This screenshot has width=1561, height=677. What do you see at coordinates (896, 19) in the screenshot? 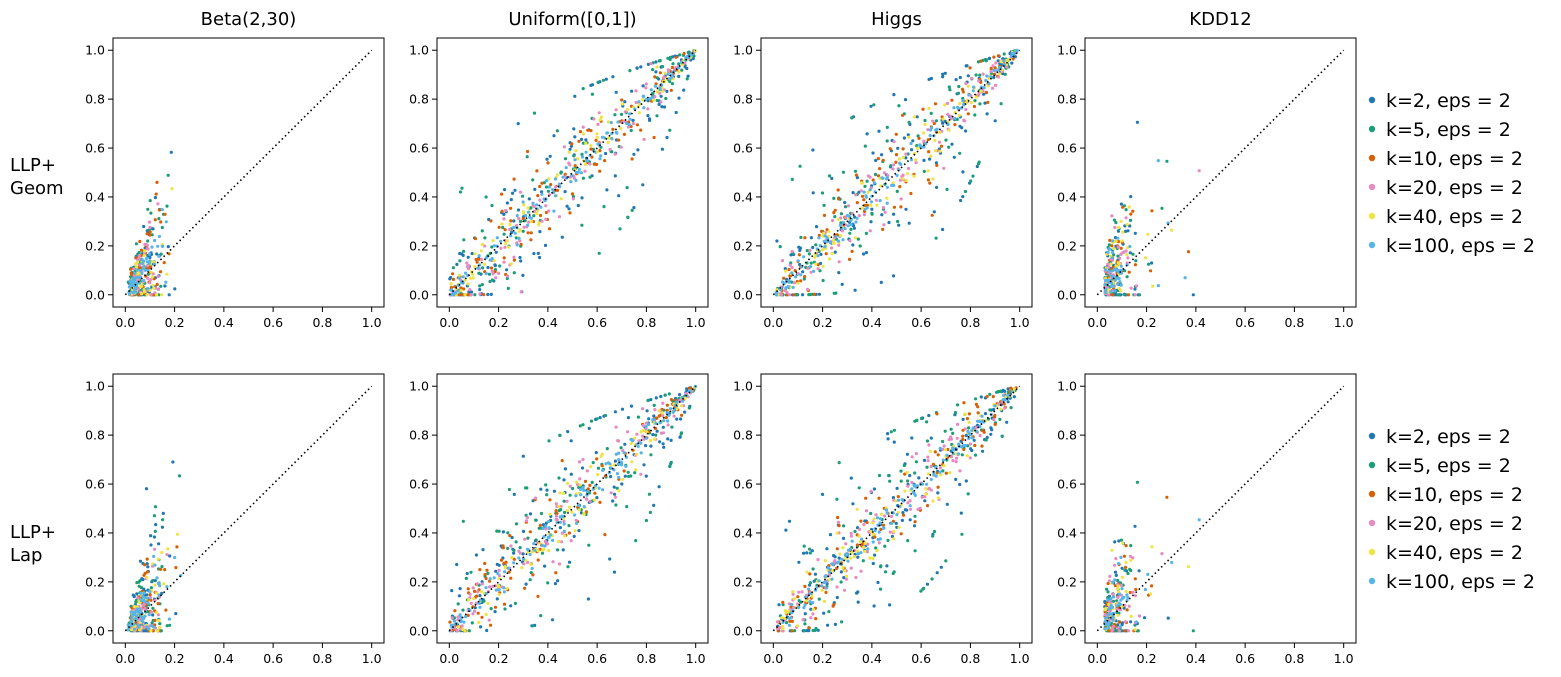
I see `column-title: Higgs` at bounding box center [896, 19].